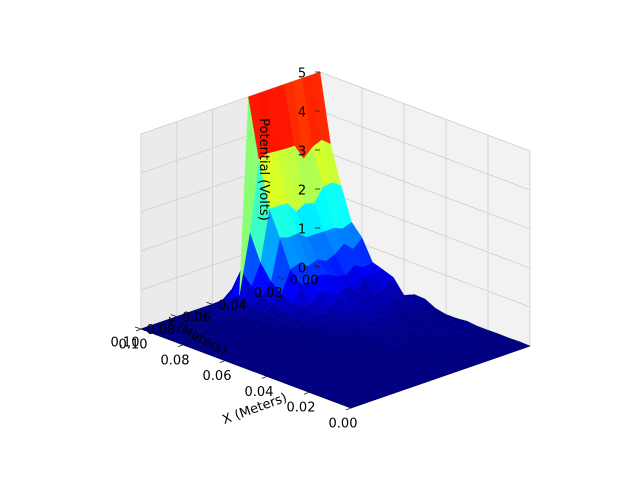 The image size is (640, 480). What do you see at coordinates (320, 107) in the screenshot?
I see `surface-cell` at bounding box center [320, 107].